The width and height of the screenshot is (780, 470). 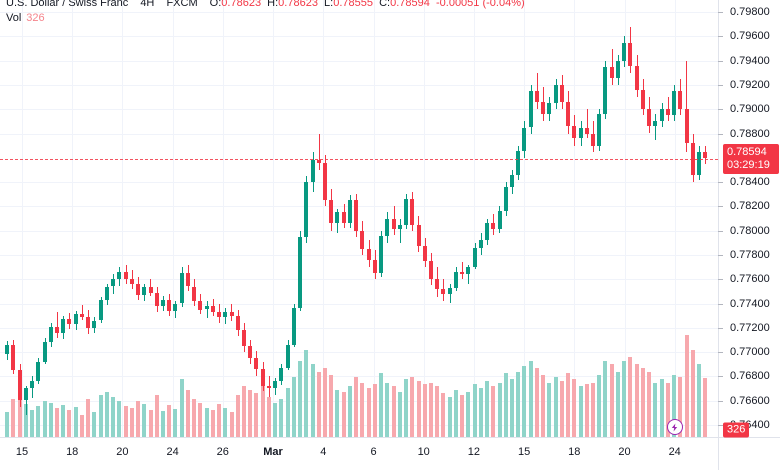 I want to click on price-axis-tick: 0.78400, so click(x=749, y=182).